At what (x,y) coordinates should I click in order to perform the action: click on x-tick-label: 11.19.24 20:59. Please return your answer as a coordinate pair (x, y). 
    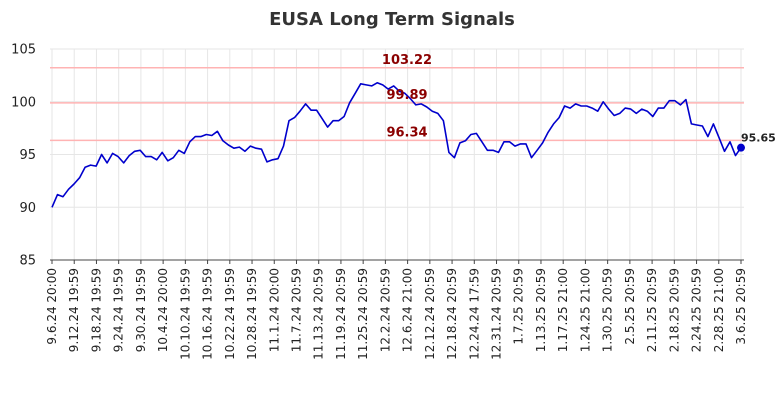
    Looking at the image, I should click on (341, 314).